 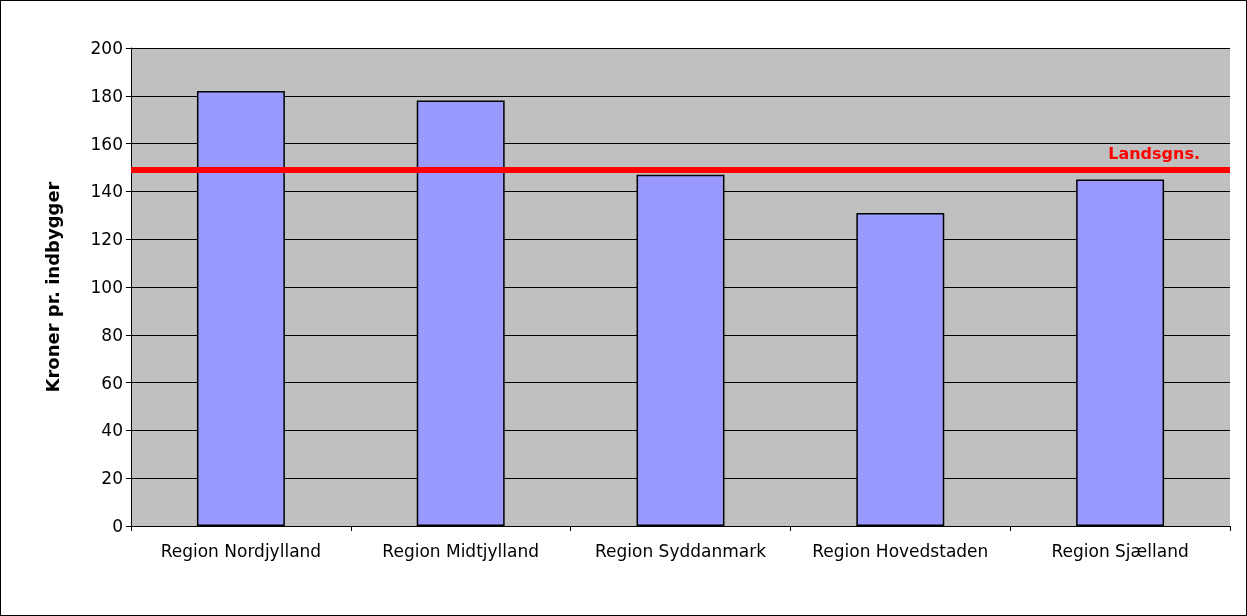 I want to click on y-tick-label: 20, so click(x=112, y=478).